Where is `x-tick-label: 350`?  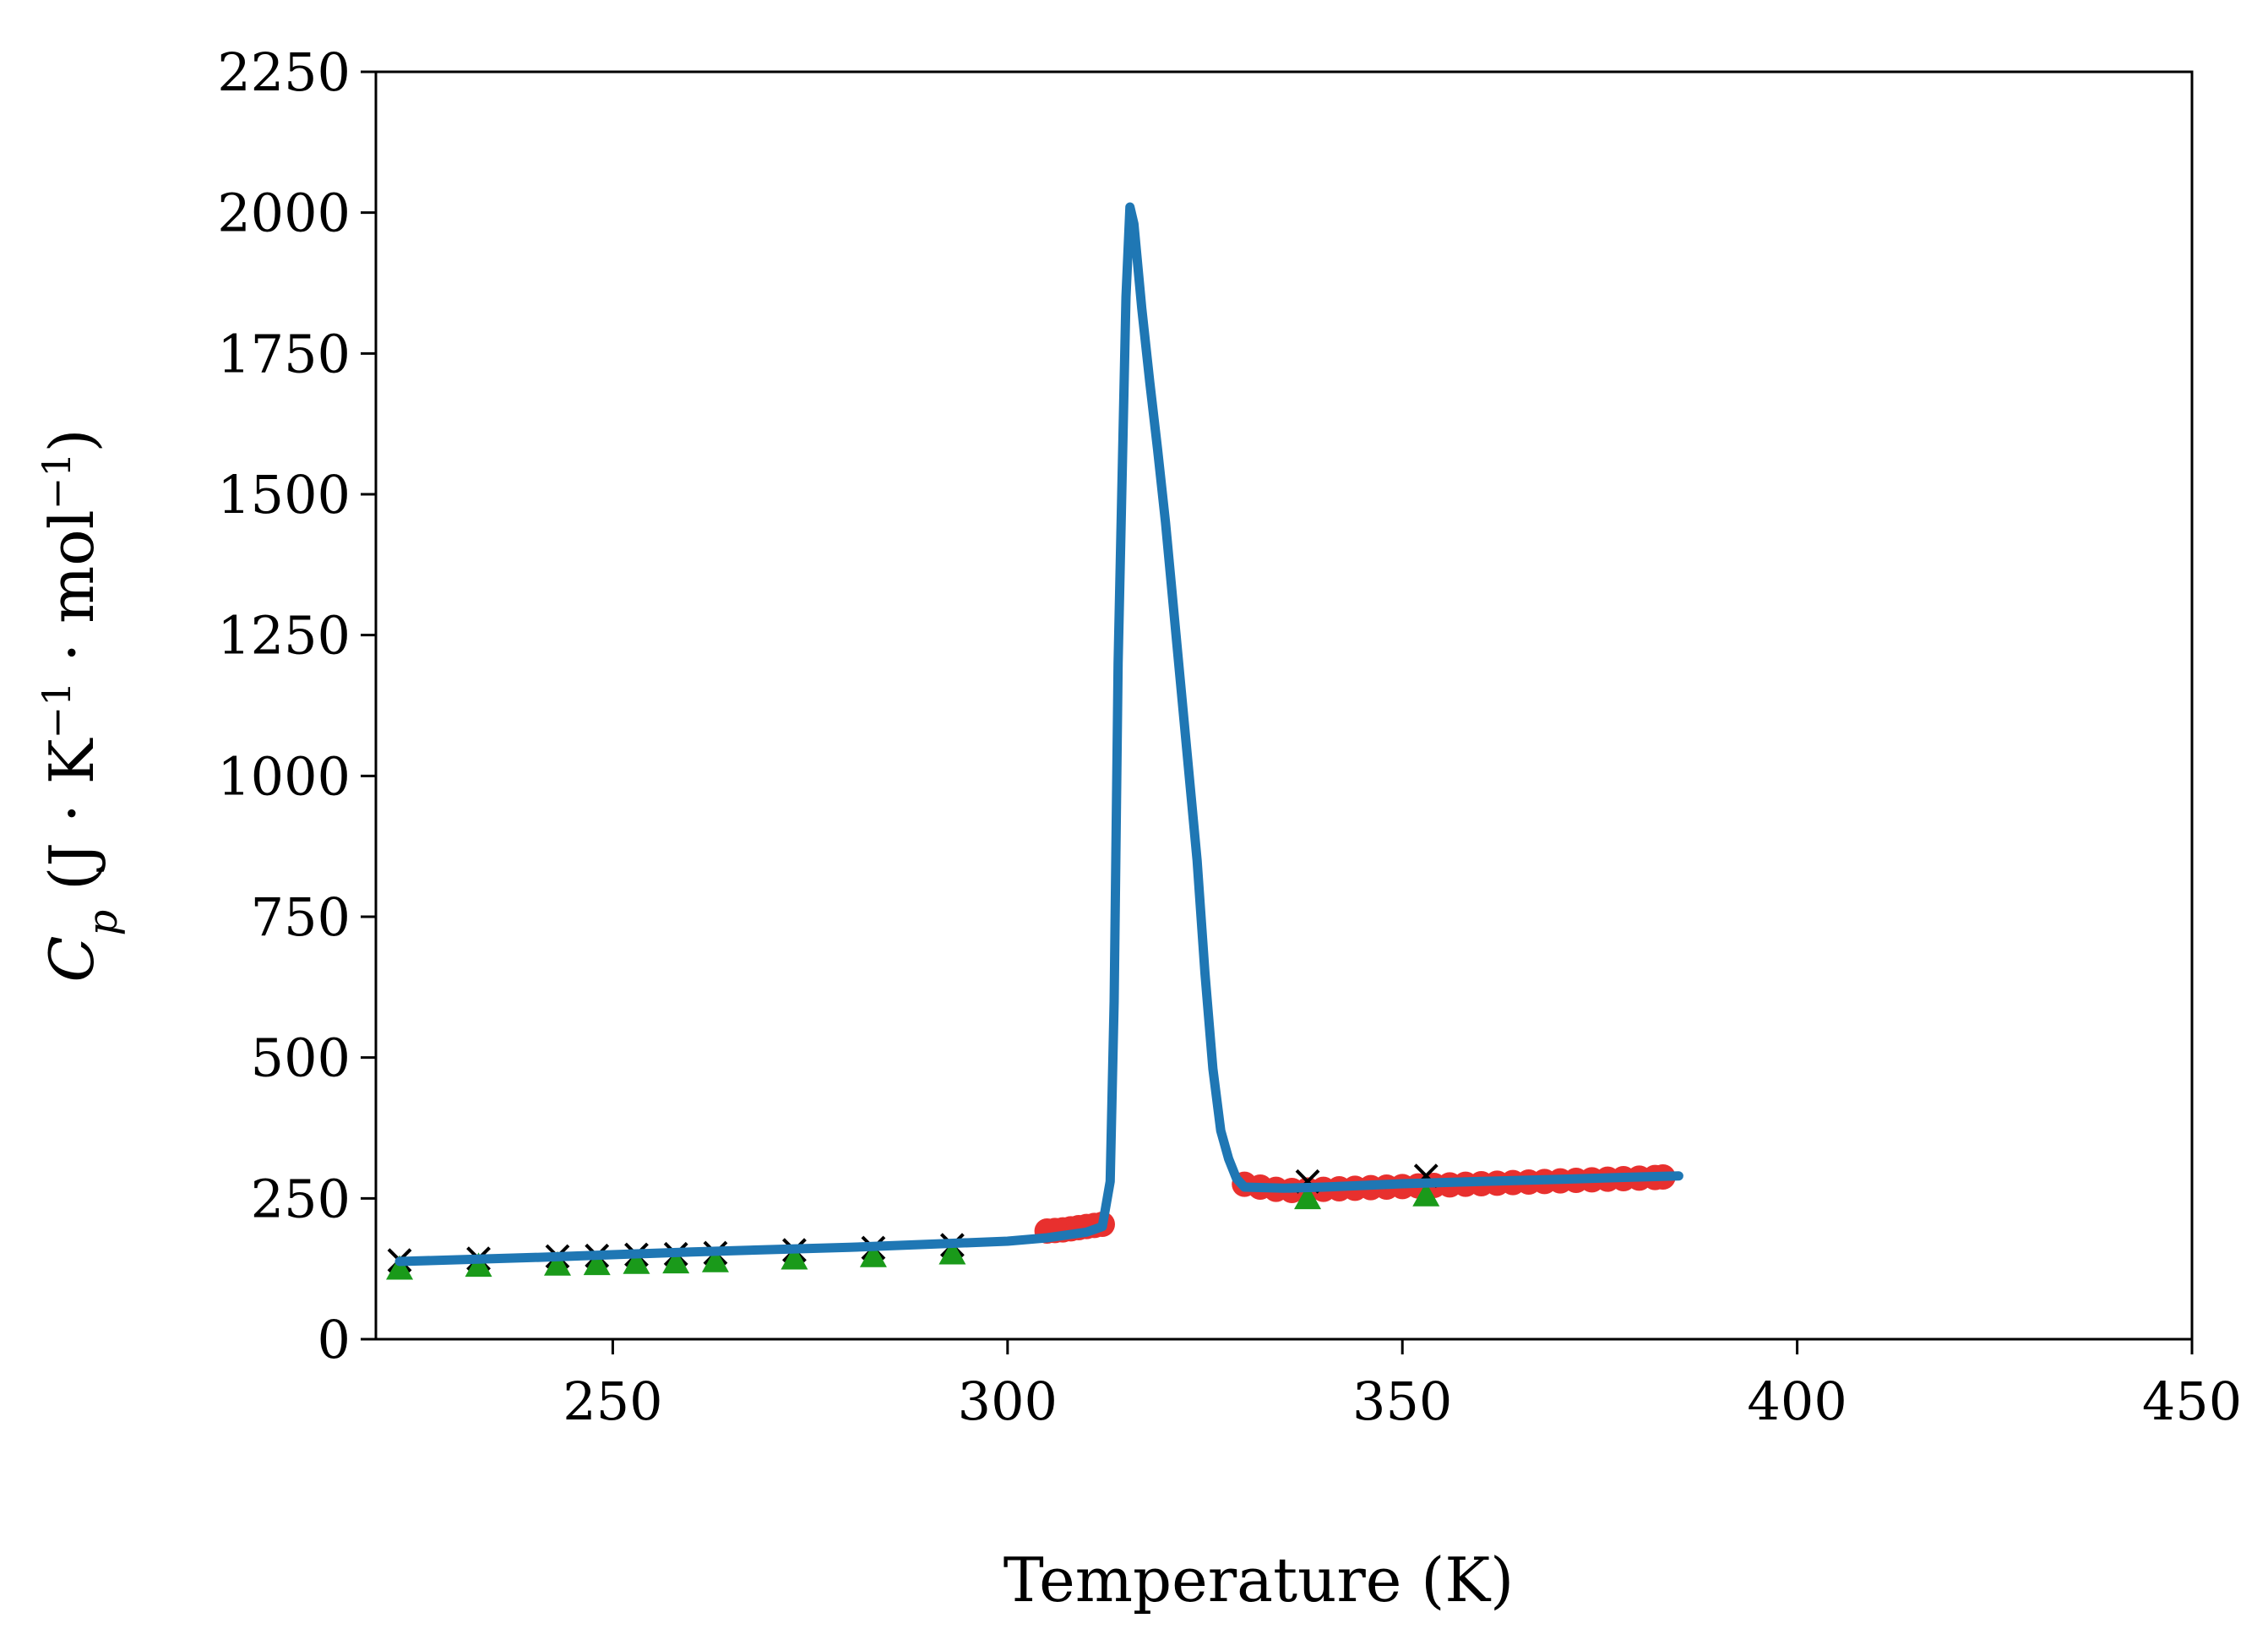 x-tick-label: 350 is located at coordinates (1402, 1401).